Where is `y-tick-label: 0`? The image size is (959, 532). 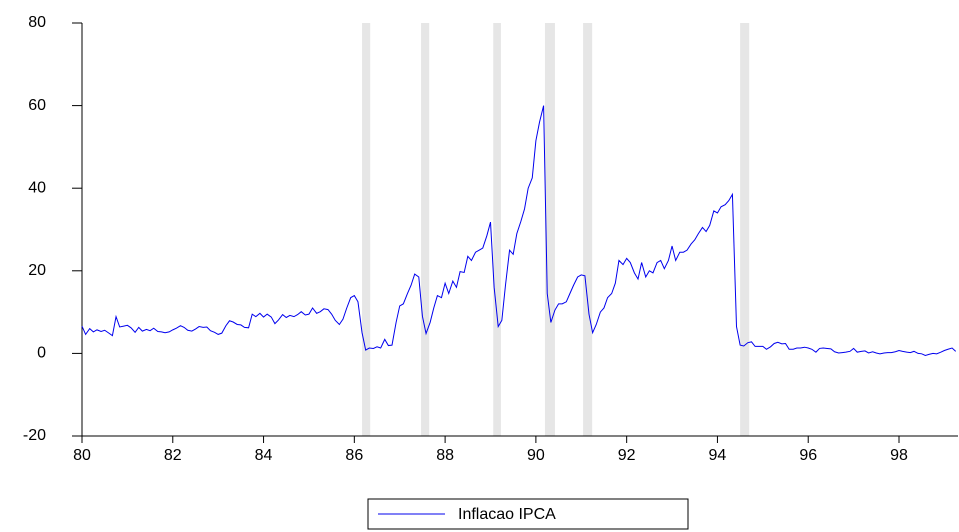
y-tick-label: 0 is located at coordinates (41, 353).